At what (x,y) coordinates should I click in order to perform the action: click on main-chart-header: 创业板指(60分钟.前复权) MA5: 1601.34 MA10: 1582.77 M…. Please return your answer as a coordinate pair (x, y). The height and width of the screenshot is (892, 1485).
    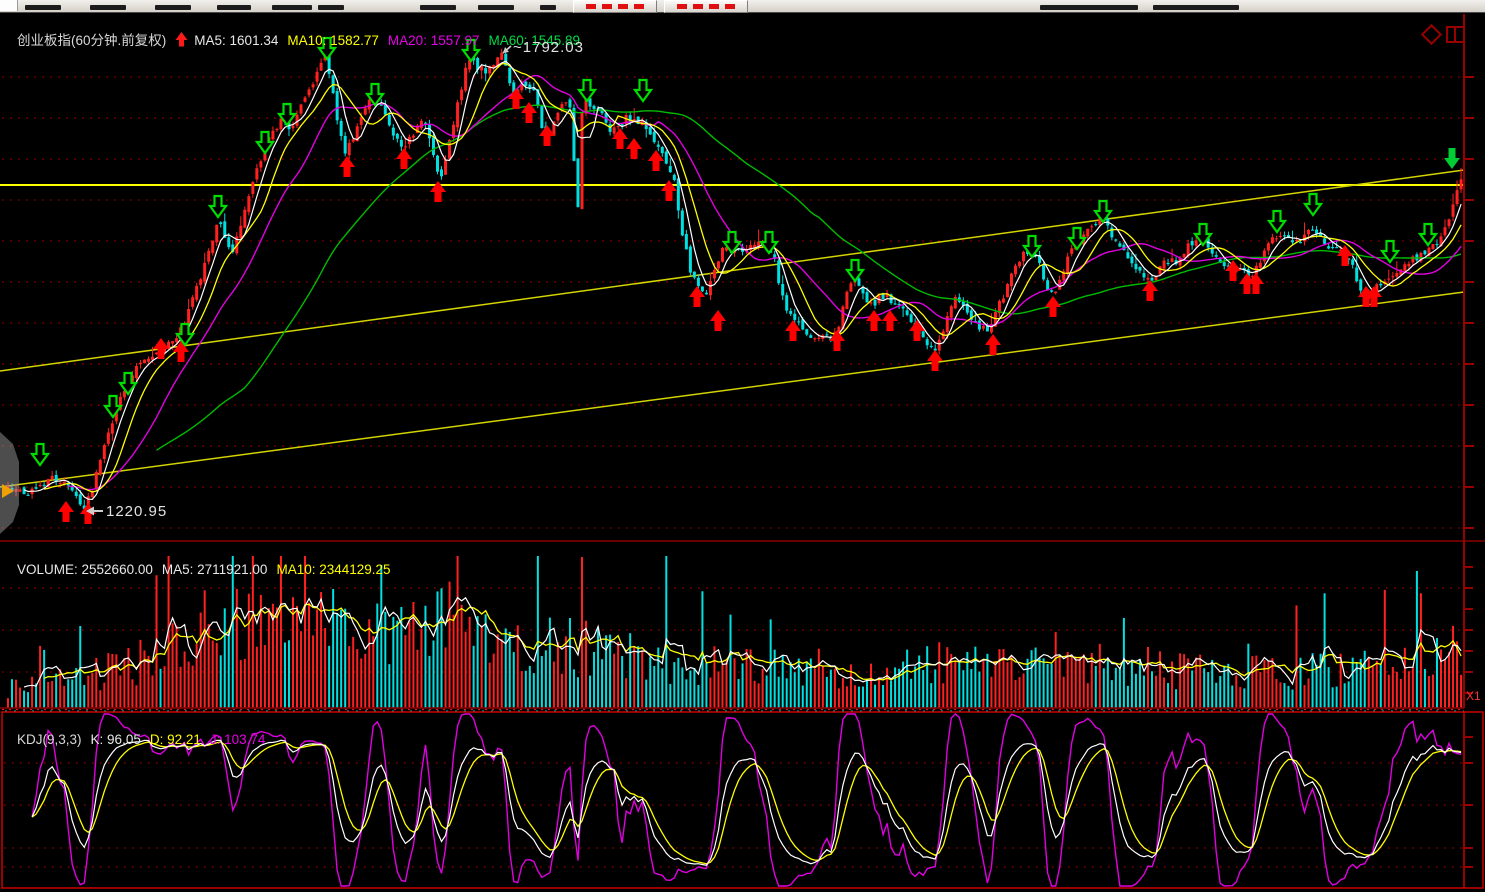
    Looking at the image, I should click on (295, 40).